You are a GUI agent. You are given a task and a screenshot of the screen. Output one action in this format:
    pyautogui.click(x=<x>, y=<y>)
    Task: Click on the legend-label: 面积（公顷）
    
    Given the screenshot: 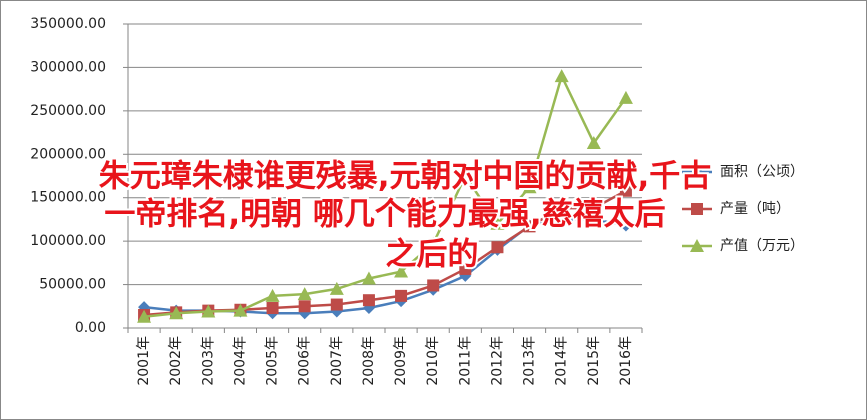 What is the action you would take?
    pyautogui.click(x=762, y=172)
    